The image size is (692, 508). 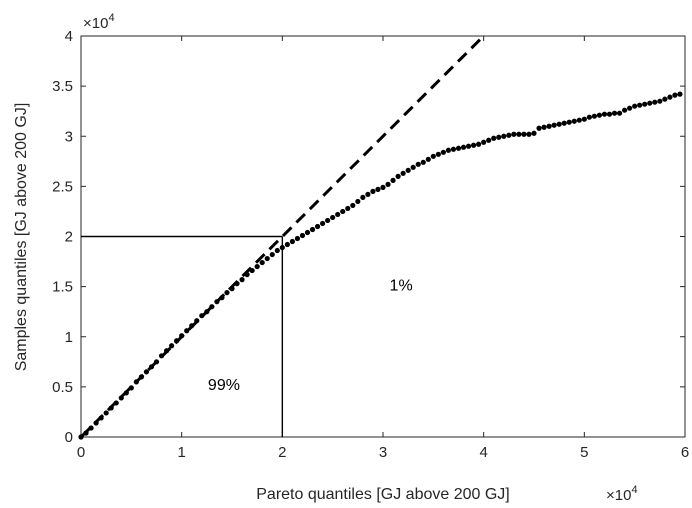 I want to click on y-tick-label: 0.5, so click(x=62, y=387).